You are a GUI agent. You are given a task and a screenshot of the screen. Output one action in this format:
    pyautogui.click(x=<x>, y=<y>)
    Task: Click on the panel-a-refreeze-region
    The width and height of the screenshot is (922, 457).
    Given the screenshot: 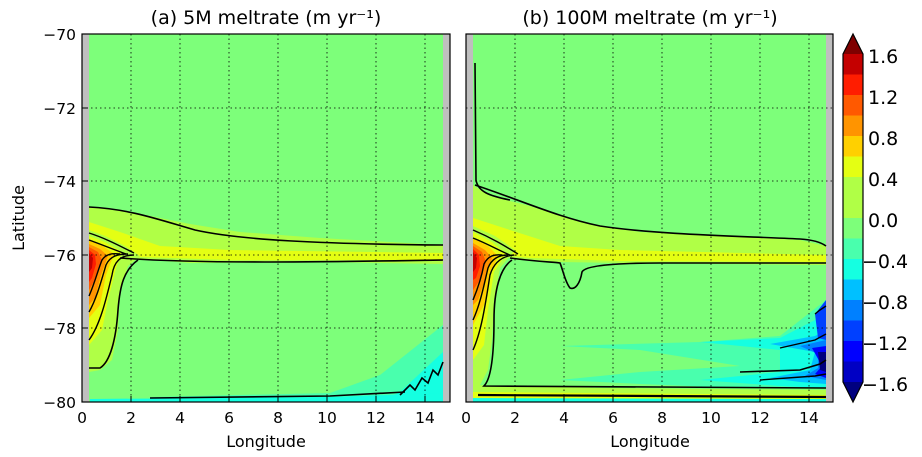 What is the action you would take?
    pyautogui.click(x=296, y=363)
    